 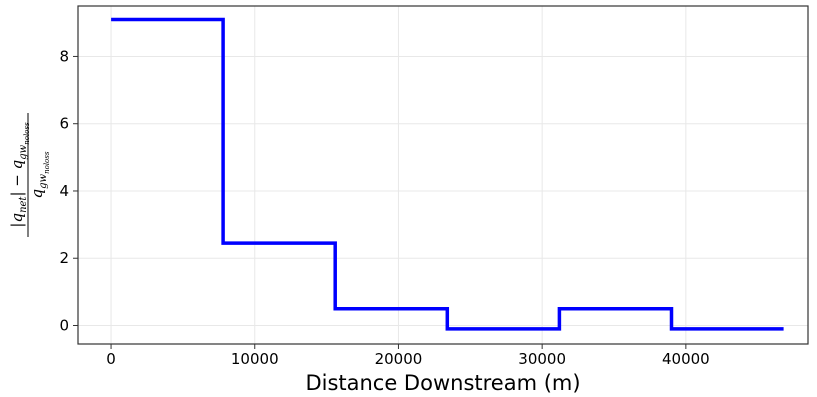 I want to click on x-axis-title: Distance Downstream (m), so click(x=442, y=383).